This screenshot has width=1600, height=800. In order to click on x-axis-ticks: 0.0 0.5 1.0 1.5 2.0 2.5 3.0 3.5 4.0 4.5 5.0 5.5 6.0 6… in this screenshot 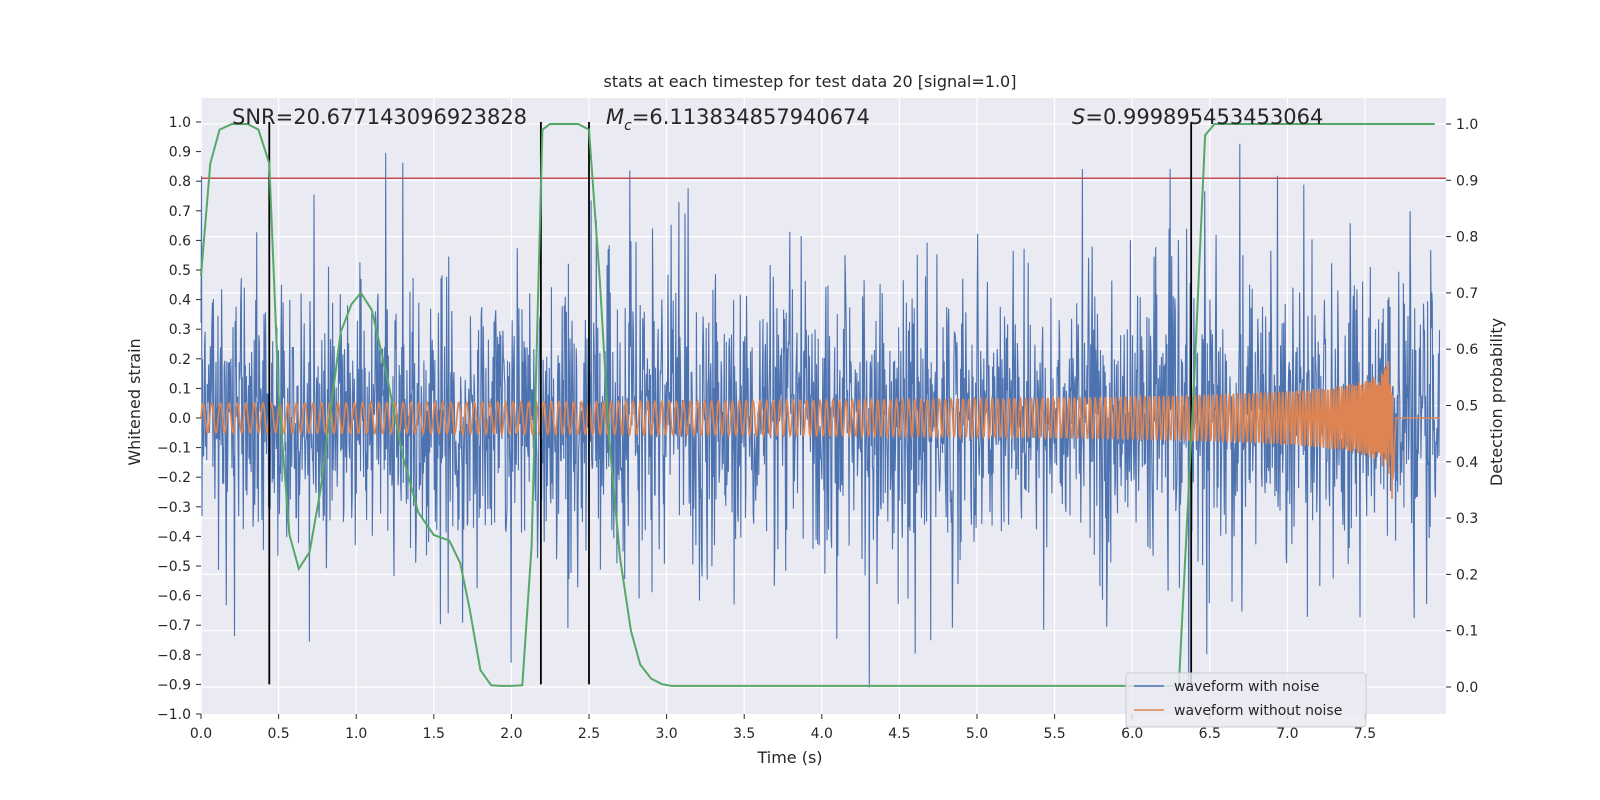, I will do `click(783, 728)`.